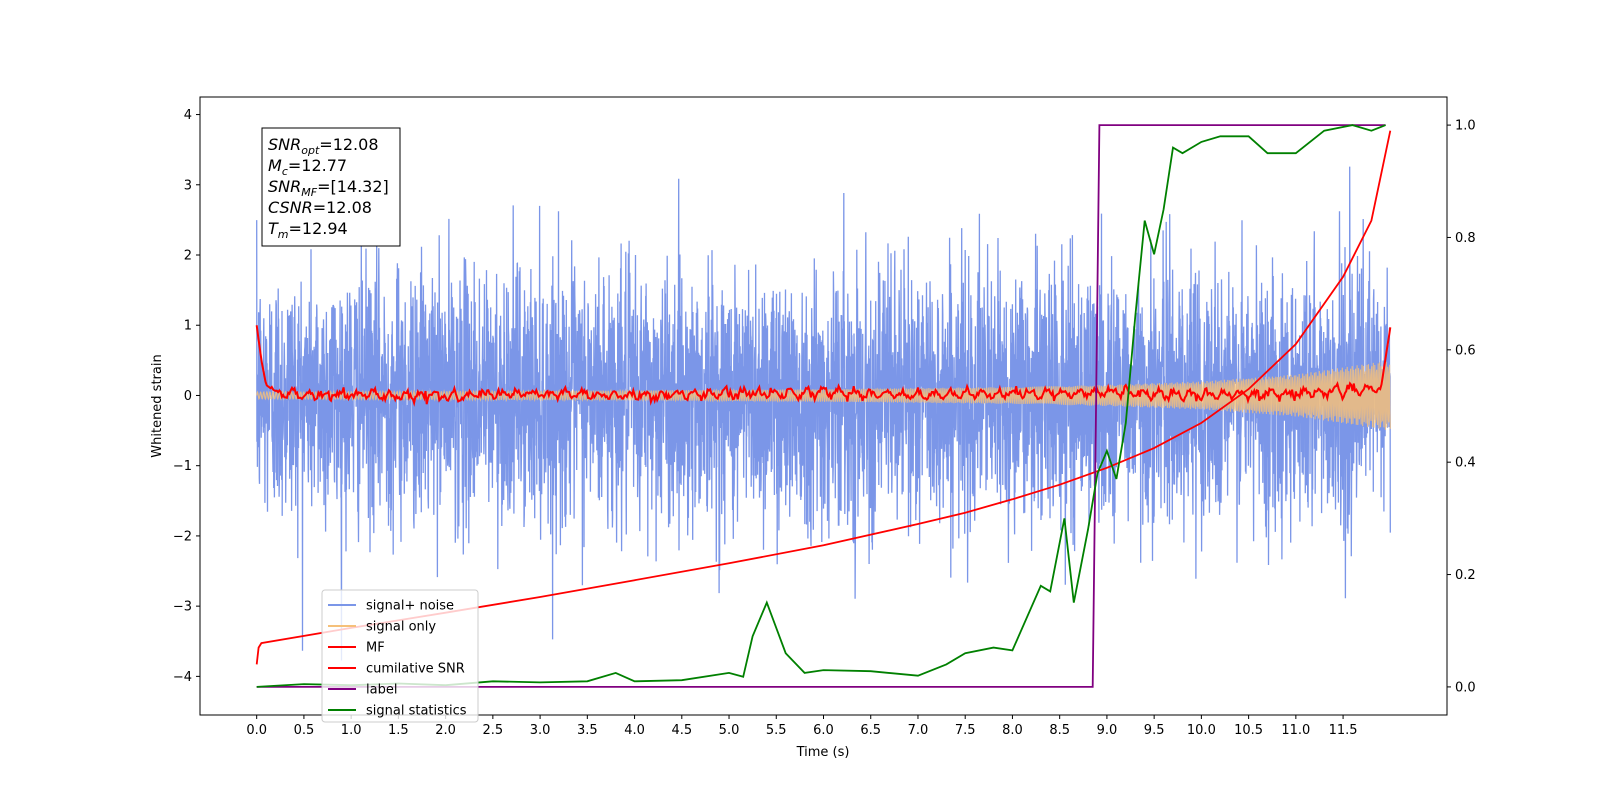 This screenshot has height=800, width=1600. What do you see at coordinates (182, 677) in the screenshot?
I see `y-tick-label: −4` at bounding box center [182, 677].